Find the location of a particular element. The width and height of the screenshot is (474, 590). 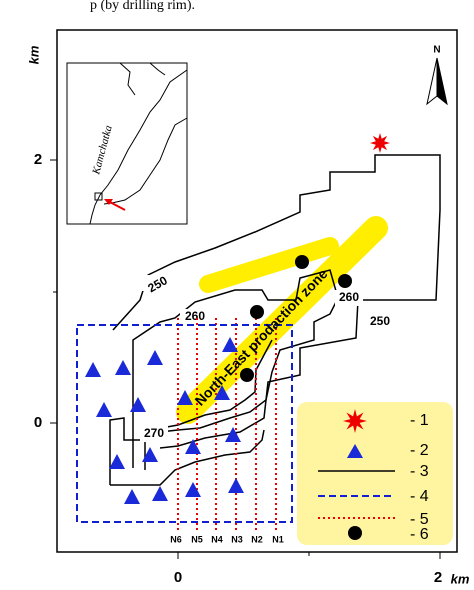

profile-label: N3 is located at coordinates (237, 539).